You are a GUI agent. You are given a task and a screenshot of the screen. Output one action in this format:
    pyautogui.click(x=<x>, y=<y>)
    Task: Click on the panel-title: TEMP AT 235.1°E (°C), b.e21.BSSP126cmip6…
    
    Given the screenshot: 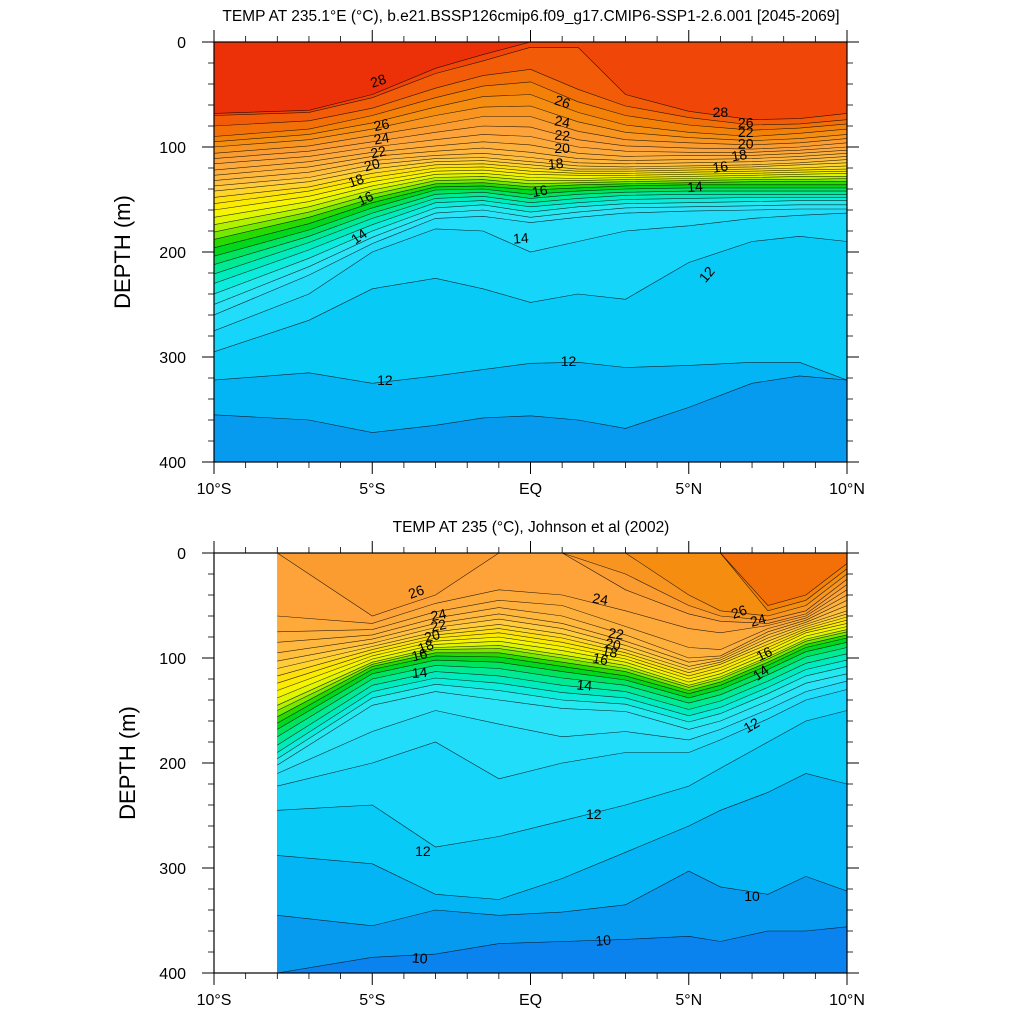 What is the action you would take?
    pyautogui.click(x=530, y=16)
    